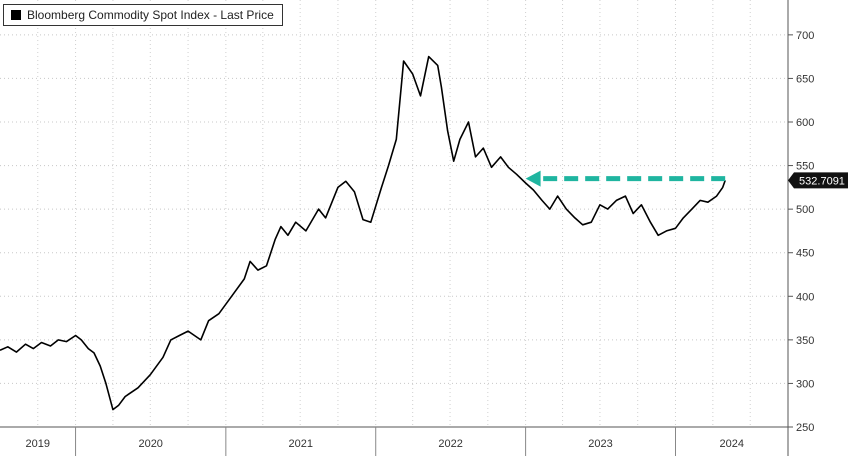  Describe the element at coordinates (822, 181) in the screenshot. I see `last-value-label: 532.7091` at that location.